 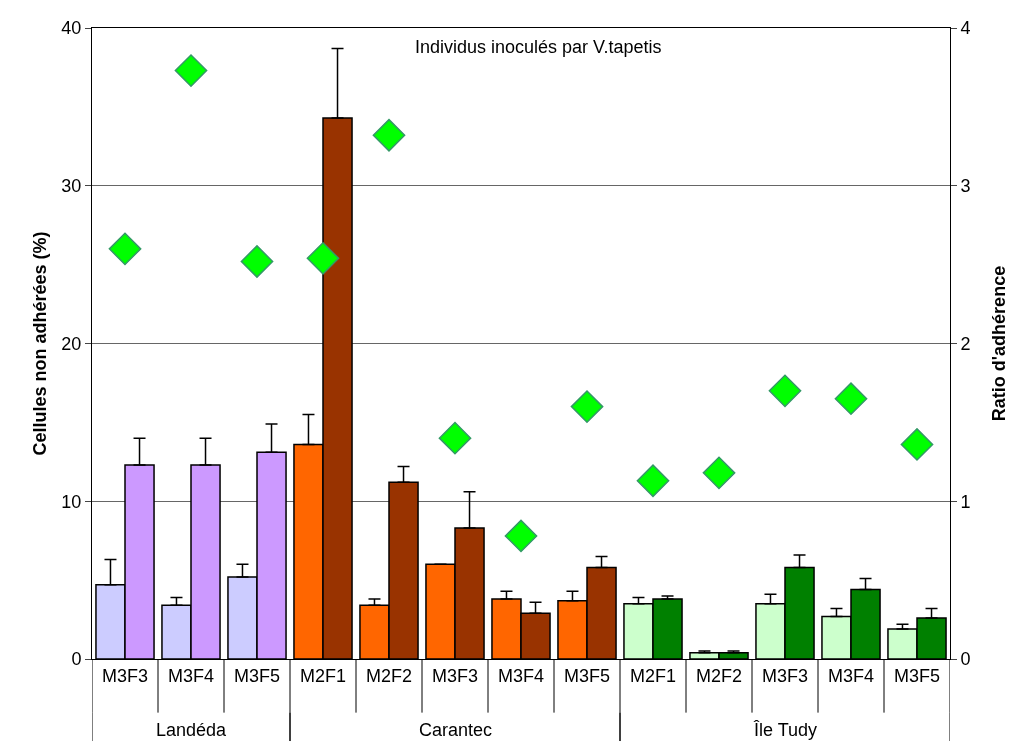 I want to click on y2-tick-label: 1, so click(x=965, y=501).